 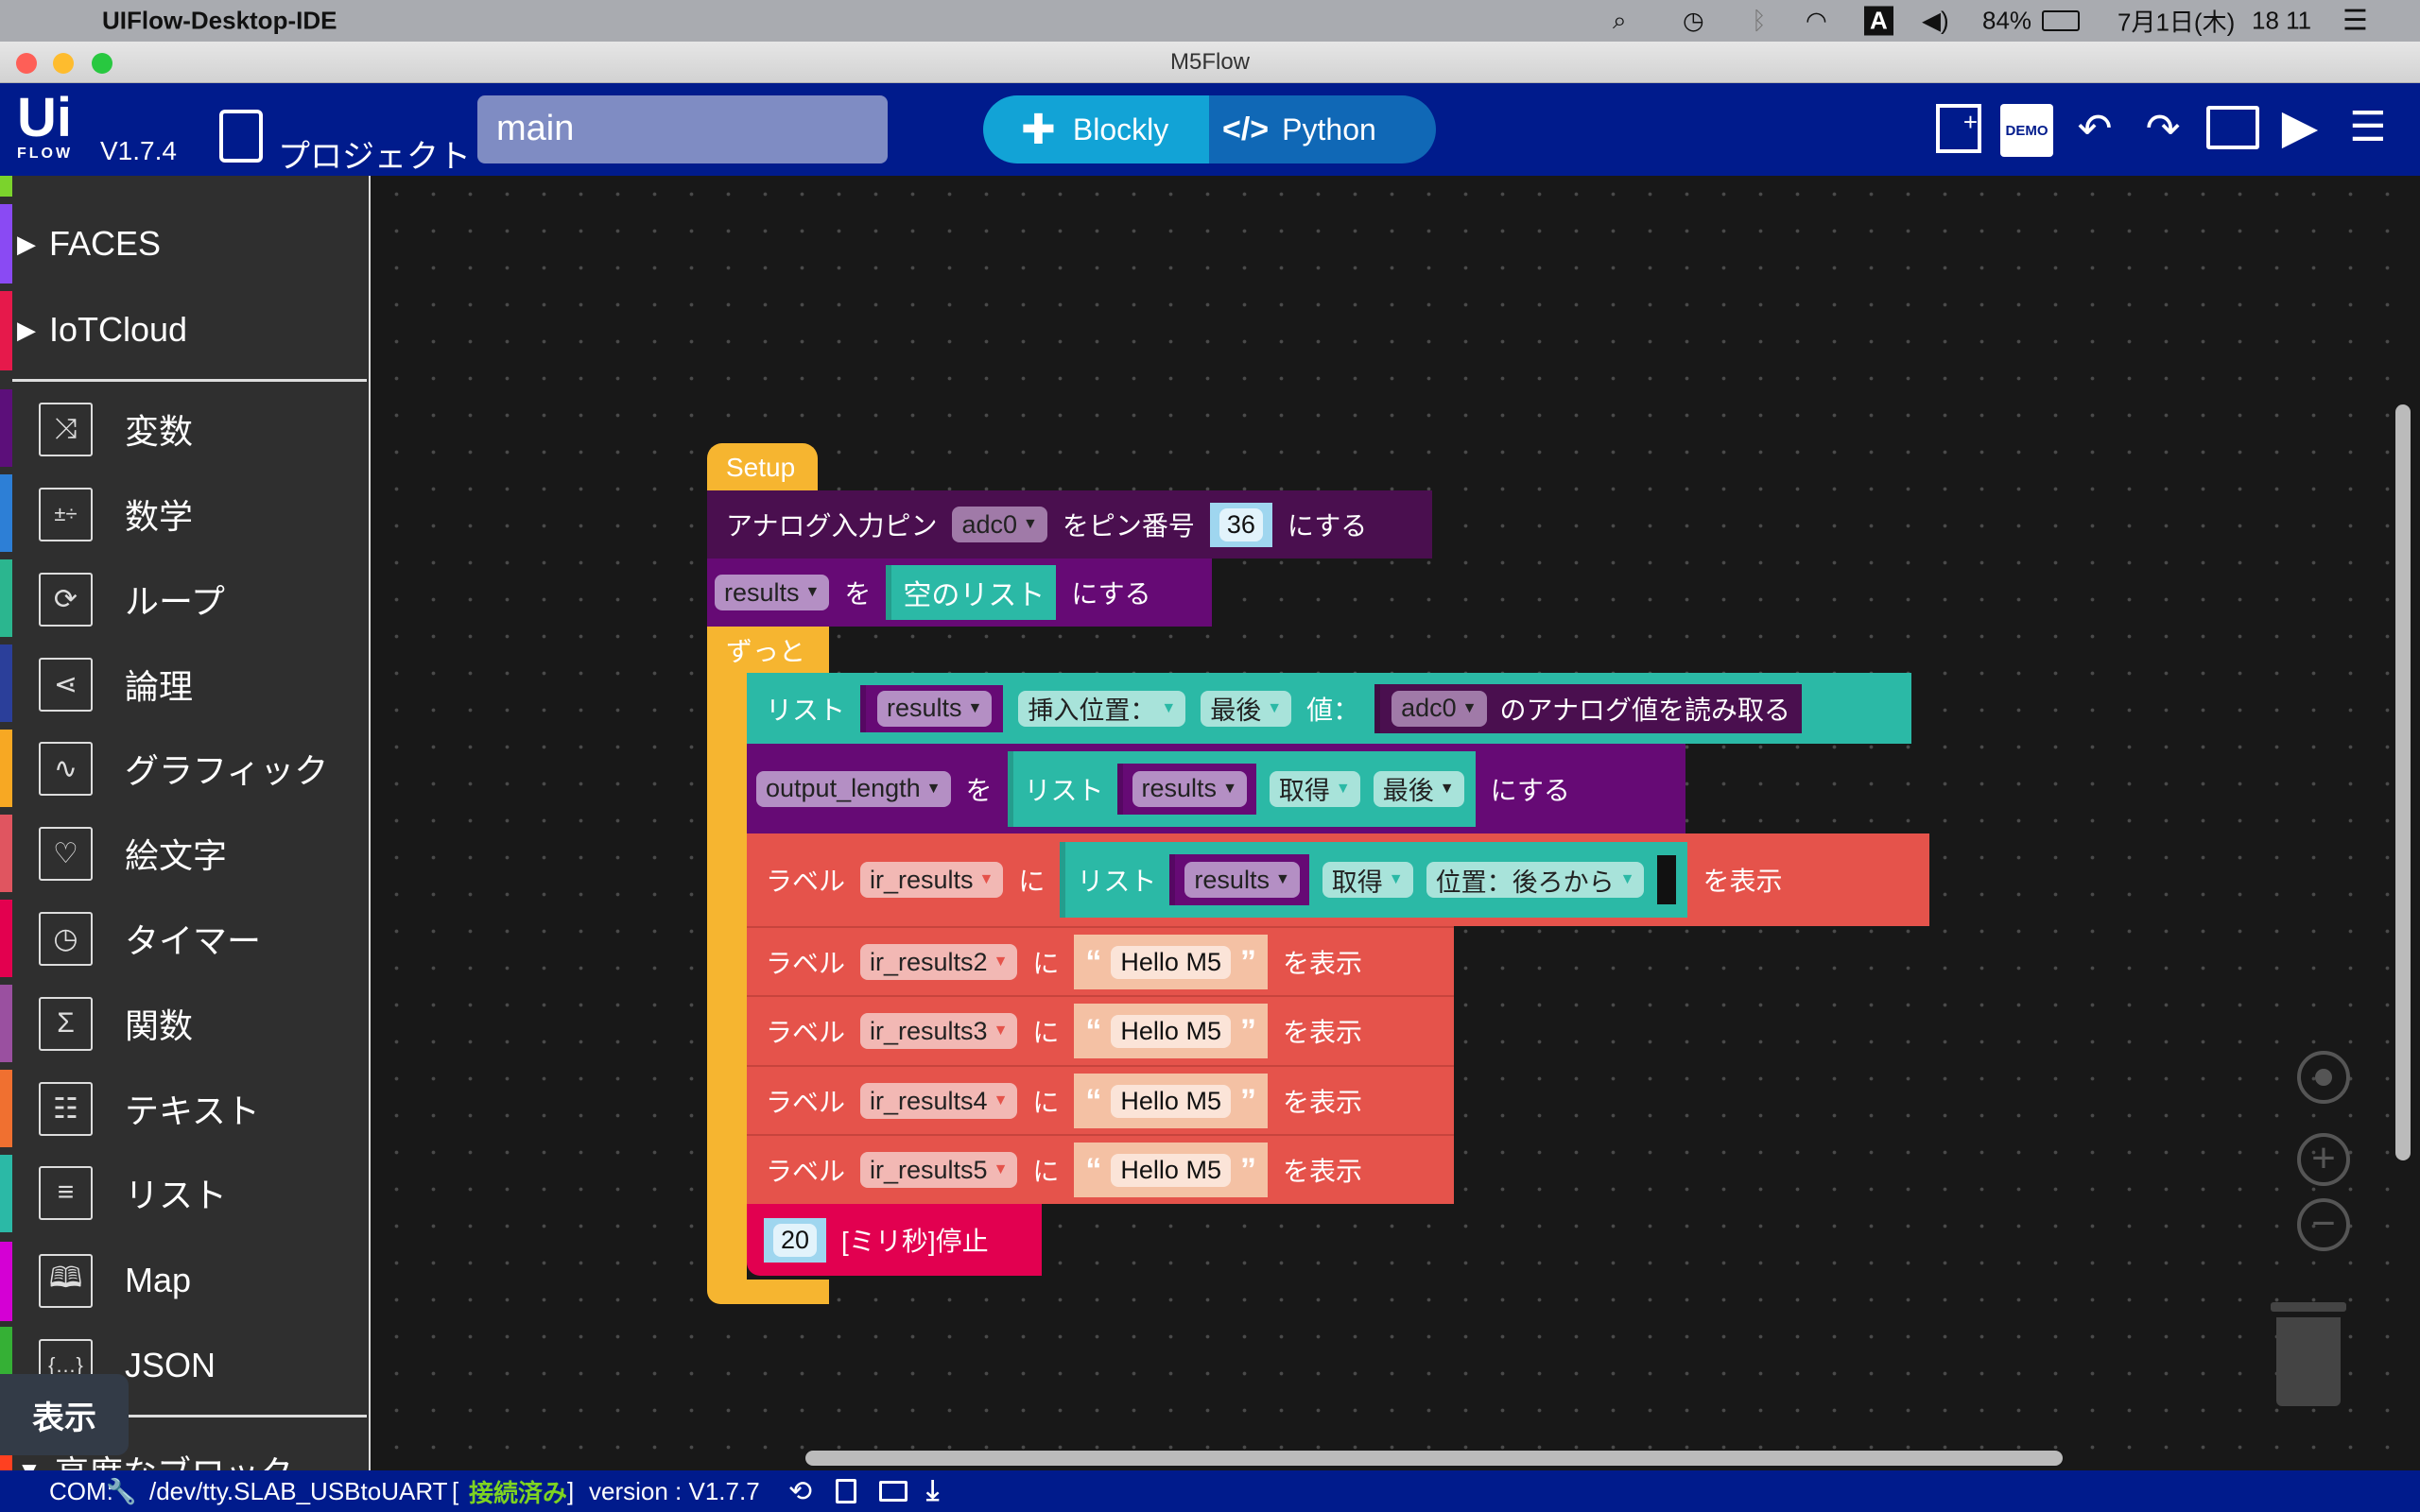 What do you see at coordinates (185, 429) in the screenshot?
I see `sidebar-item-variables: ⤨ 変数` at bounding box center [185, 429].